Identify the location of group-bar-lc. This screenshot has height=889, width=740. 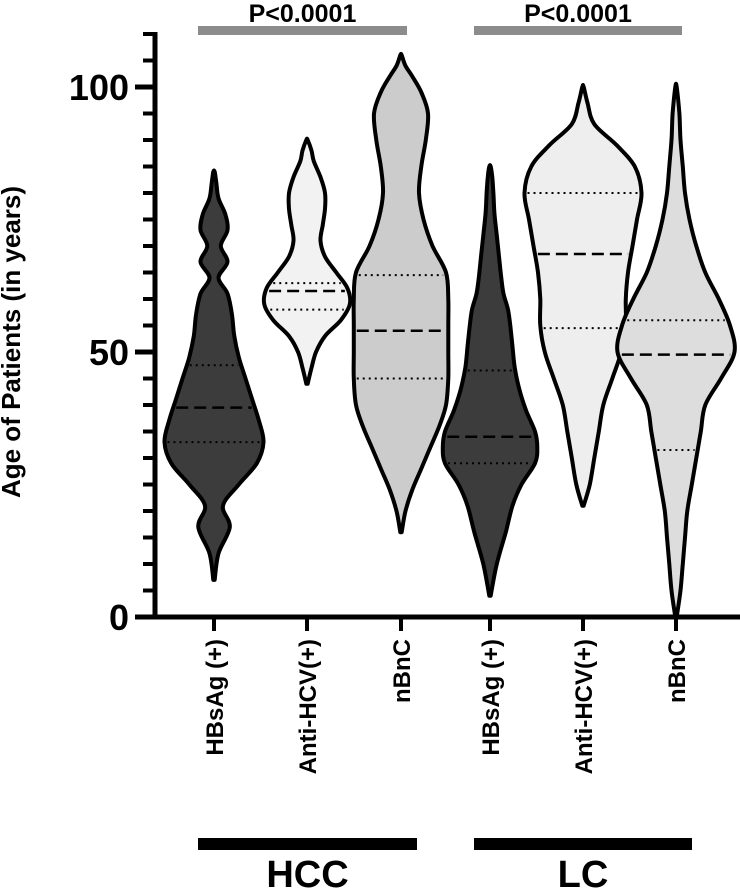
(583, 844).